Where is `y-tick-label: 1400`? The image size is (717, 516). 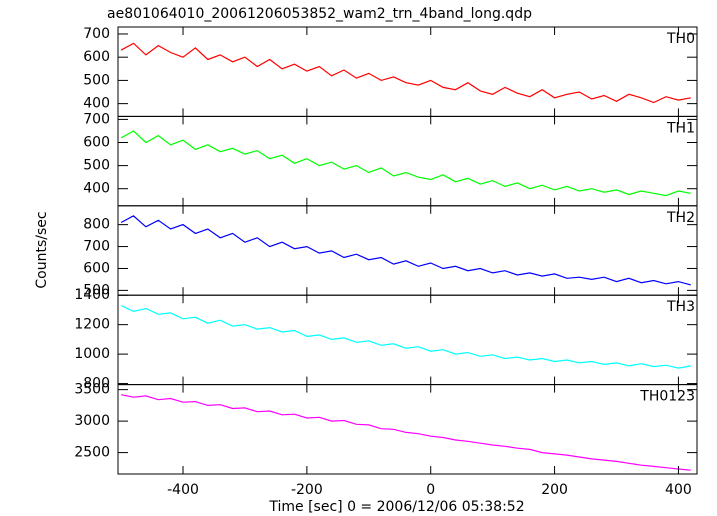
y-tick-label: 1400 is located at coordinates (92, 295).